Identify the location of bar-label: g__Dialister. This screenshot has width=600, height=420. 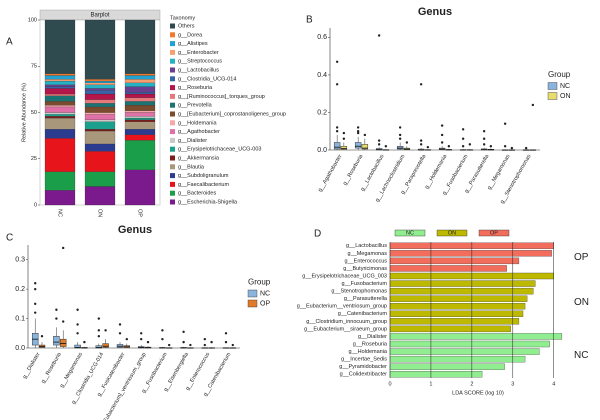
(372, 337).